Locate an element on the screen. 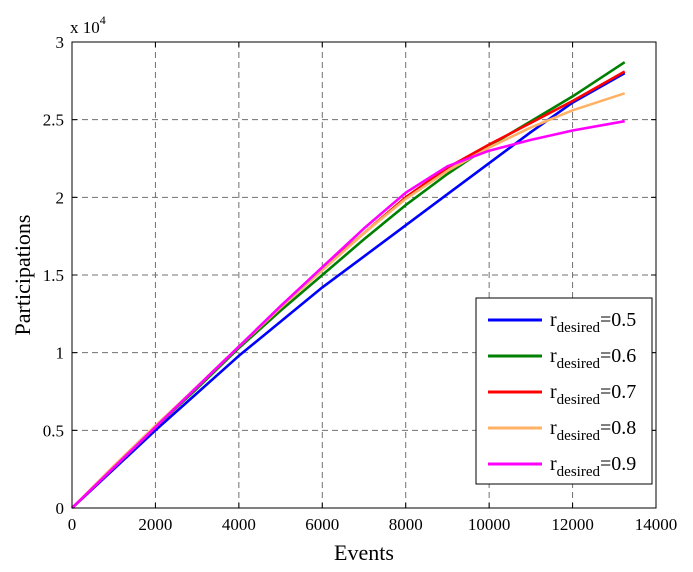 This screenshot has height=572, width=693. y-tick-label: 2.5 is located at coordinates (53, 120).